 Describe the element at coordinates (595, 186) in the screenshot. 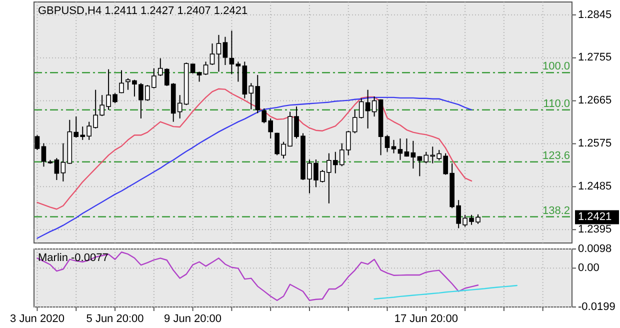

I see `y-tick-label: 1.2485` at that location.